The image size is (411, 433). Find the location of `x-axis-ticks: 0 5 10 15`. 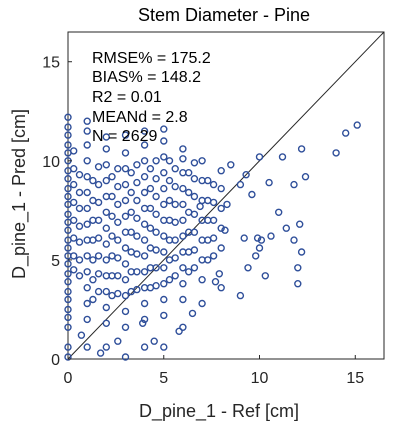

x-axis-ticks: 0 5 10 15 is located at coordinates (214, 371).